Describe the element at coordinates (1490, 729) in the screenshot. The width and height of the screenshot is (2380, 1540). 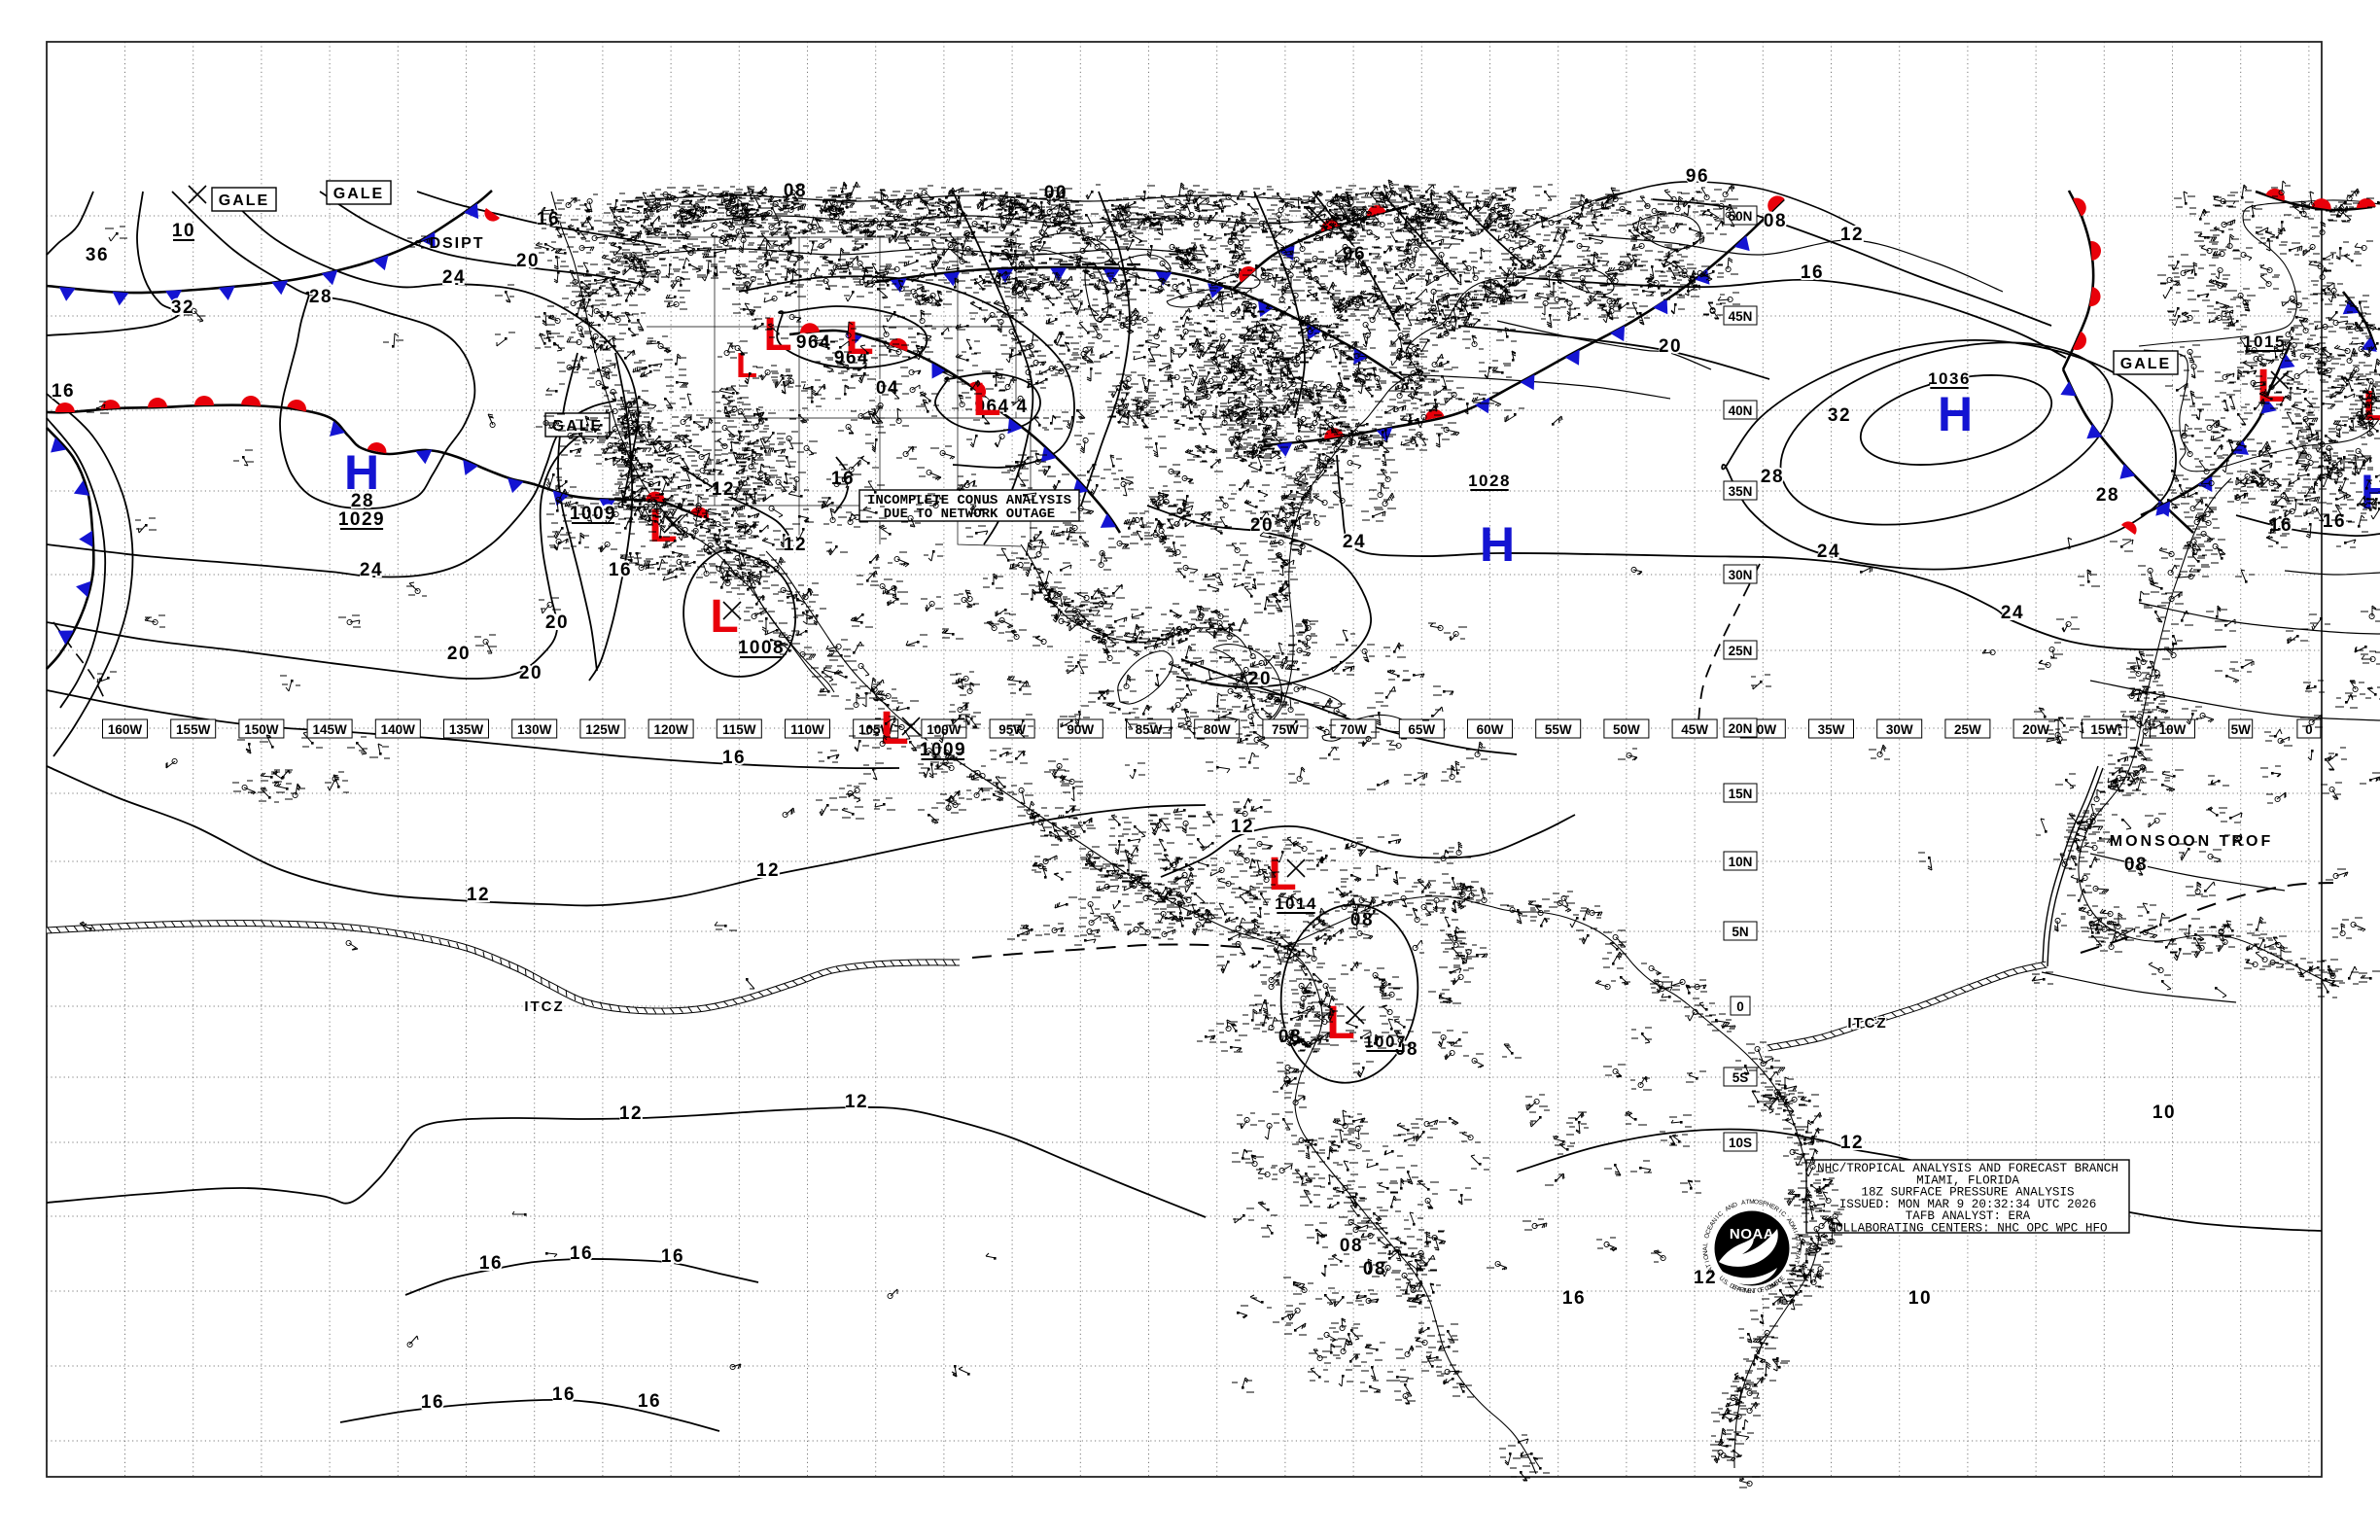
I see `svg-text: 60W` at that location.